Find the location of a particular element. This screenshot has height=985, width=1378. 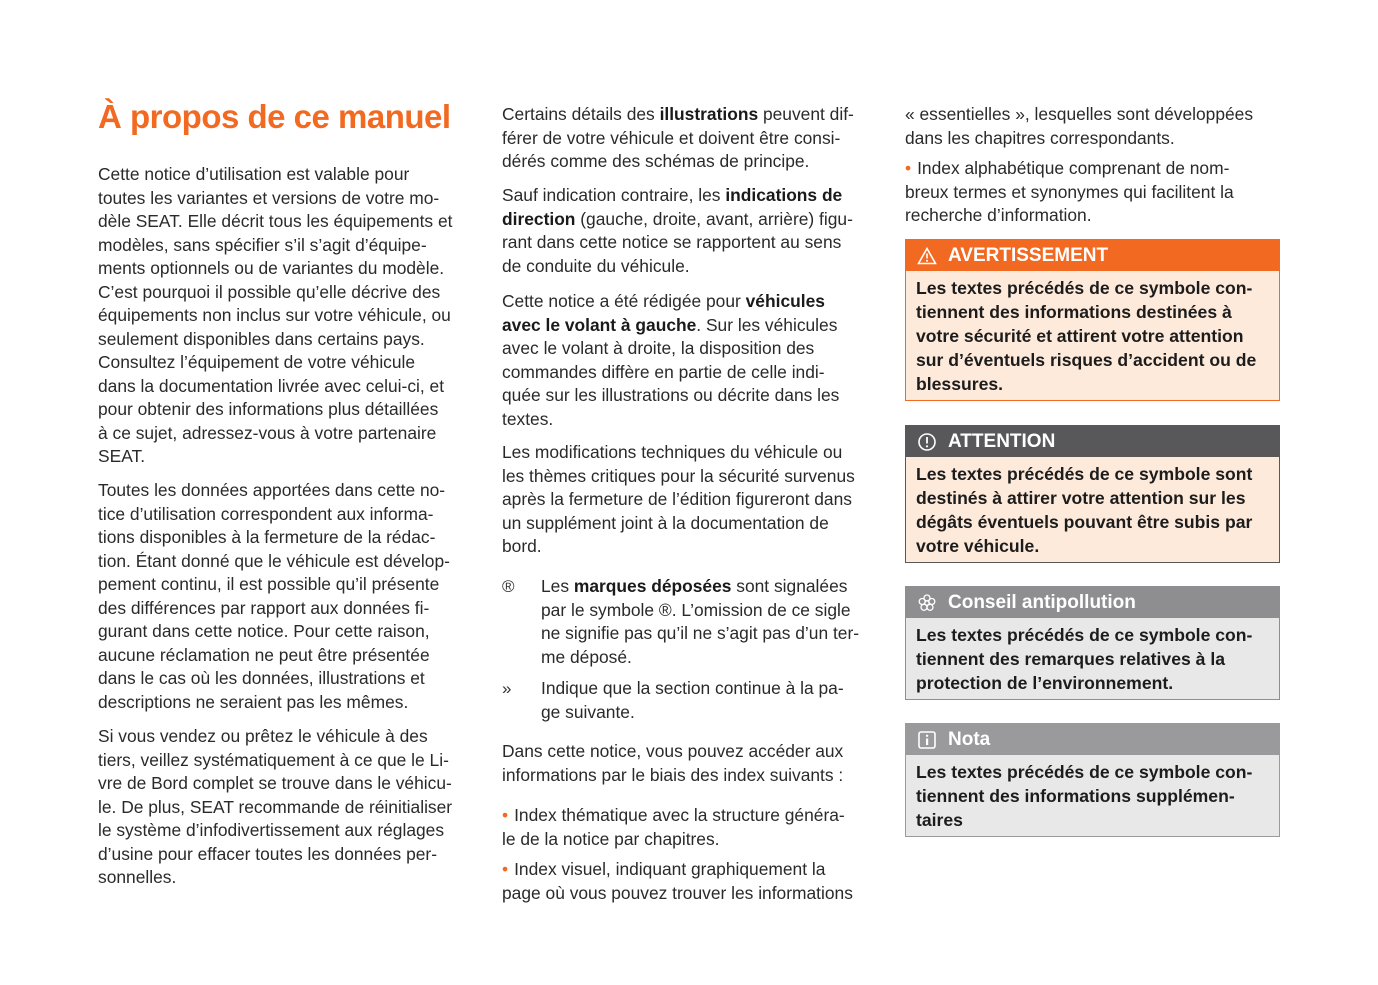

flower-icon is located at coordinates (927, 603).